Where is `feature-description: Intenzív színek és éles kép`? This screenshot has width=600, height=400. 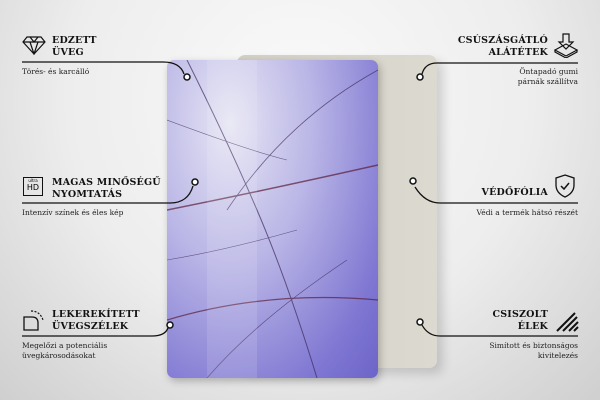 feature-description: Intenzív színek és éles kép is located at coordinates (112, 213).